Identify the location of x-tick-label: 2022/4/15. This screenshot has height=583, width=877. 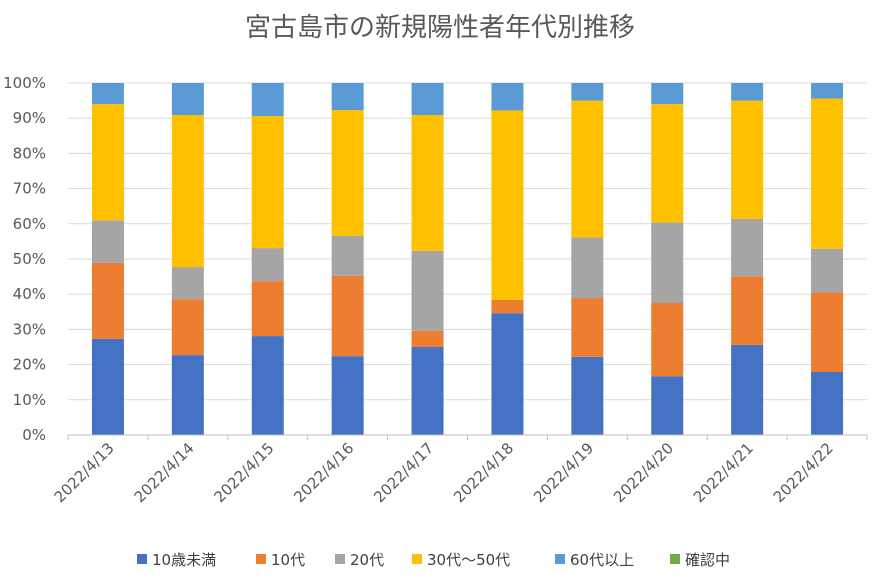
(243, 472).